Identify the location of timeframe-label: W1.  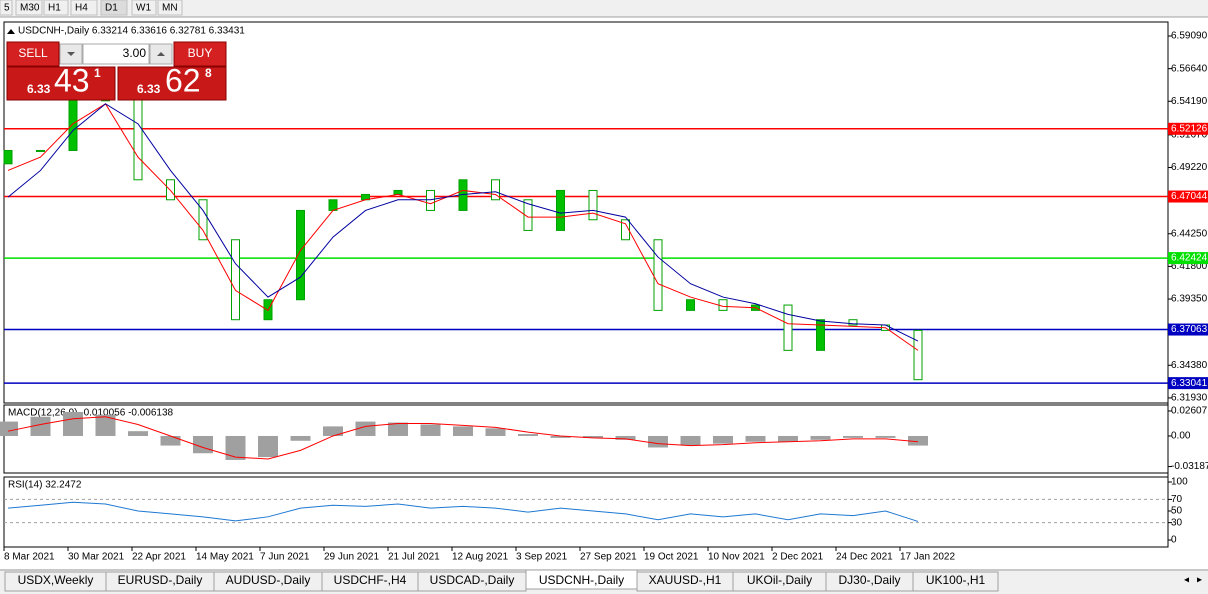
(143, 8).